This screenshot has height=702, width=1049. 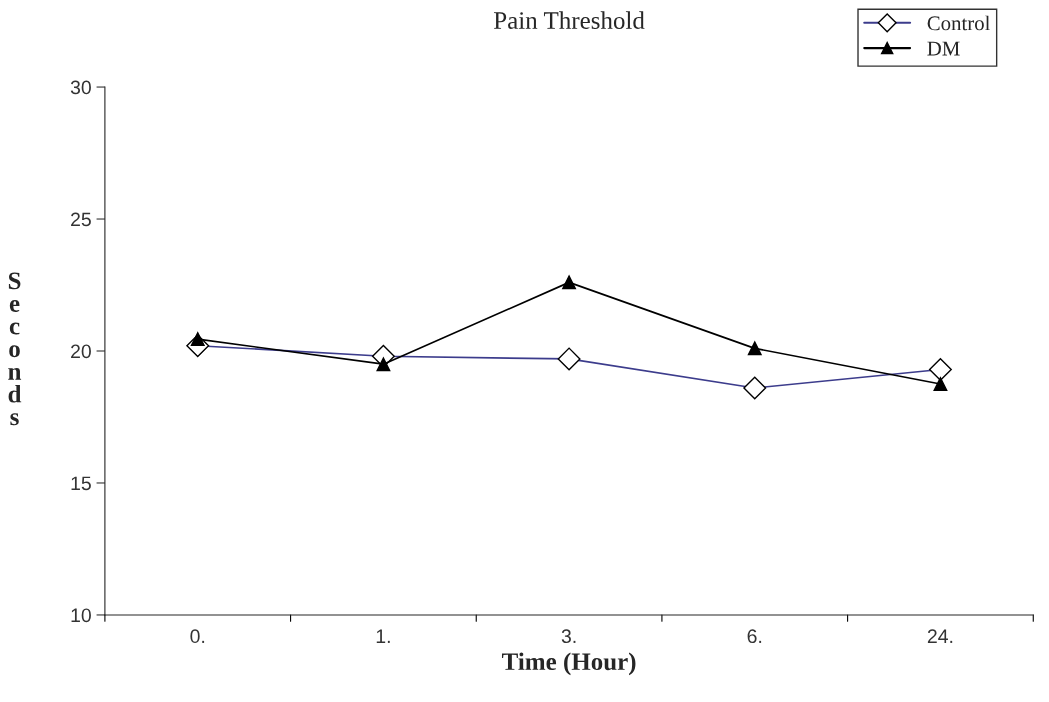 What do you see at coordinates (958, 23) in the screenshot?
I see `legend-label: Control` at bounding box center [958, 23].